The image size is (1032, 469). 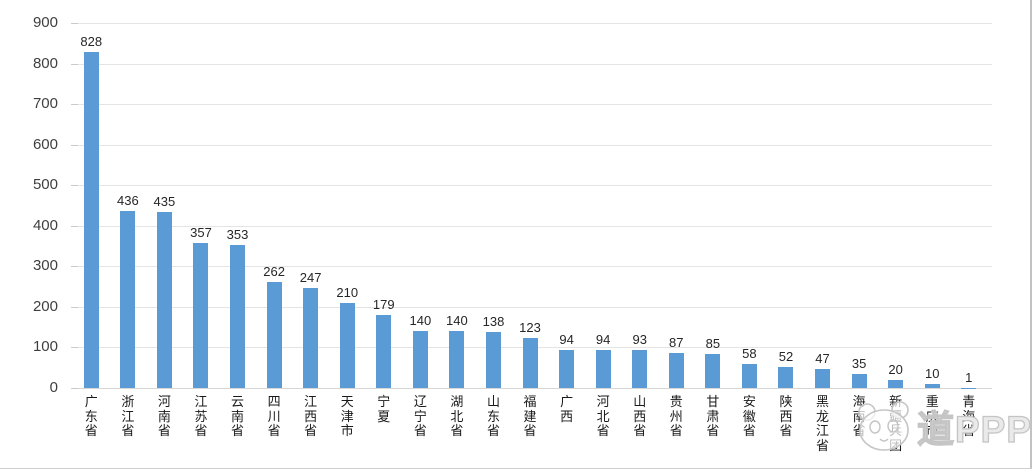 What do you see at coordinates (859, 205) in the screenshot?
I see `bar-slot: 35` at bounding box center [859, 205].